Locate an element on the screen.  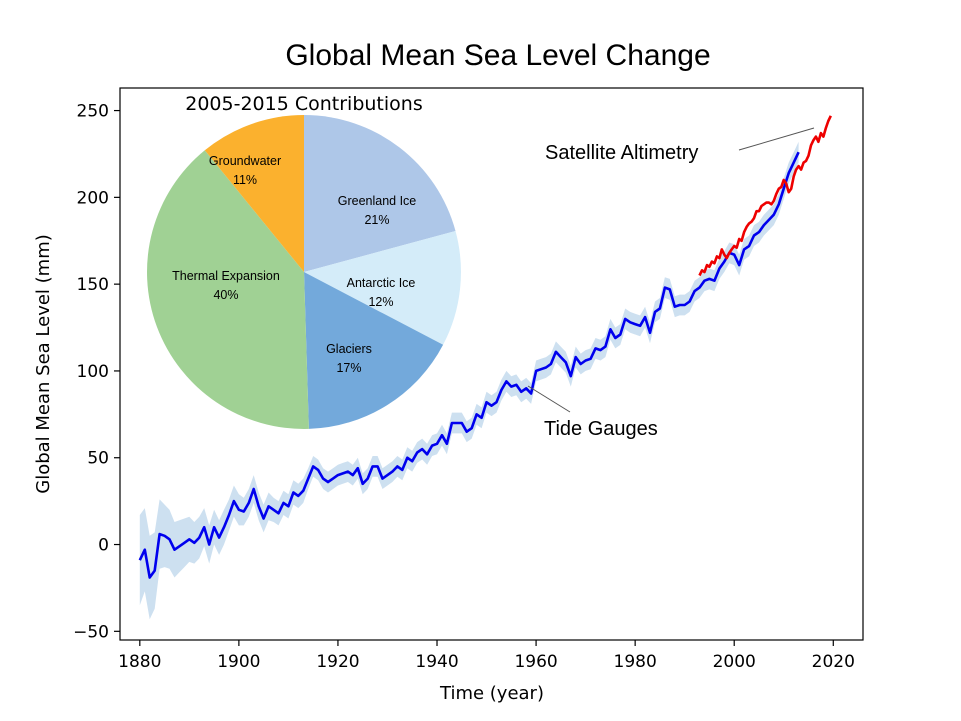
y-tick-label: 200 is located at coordinates (93, 198).